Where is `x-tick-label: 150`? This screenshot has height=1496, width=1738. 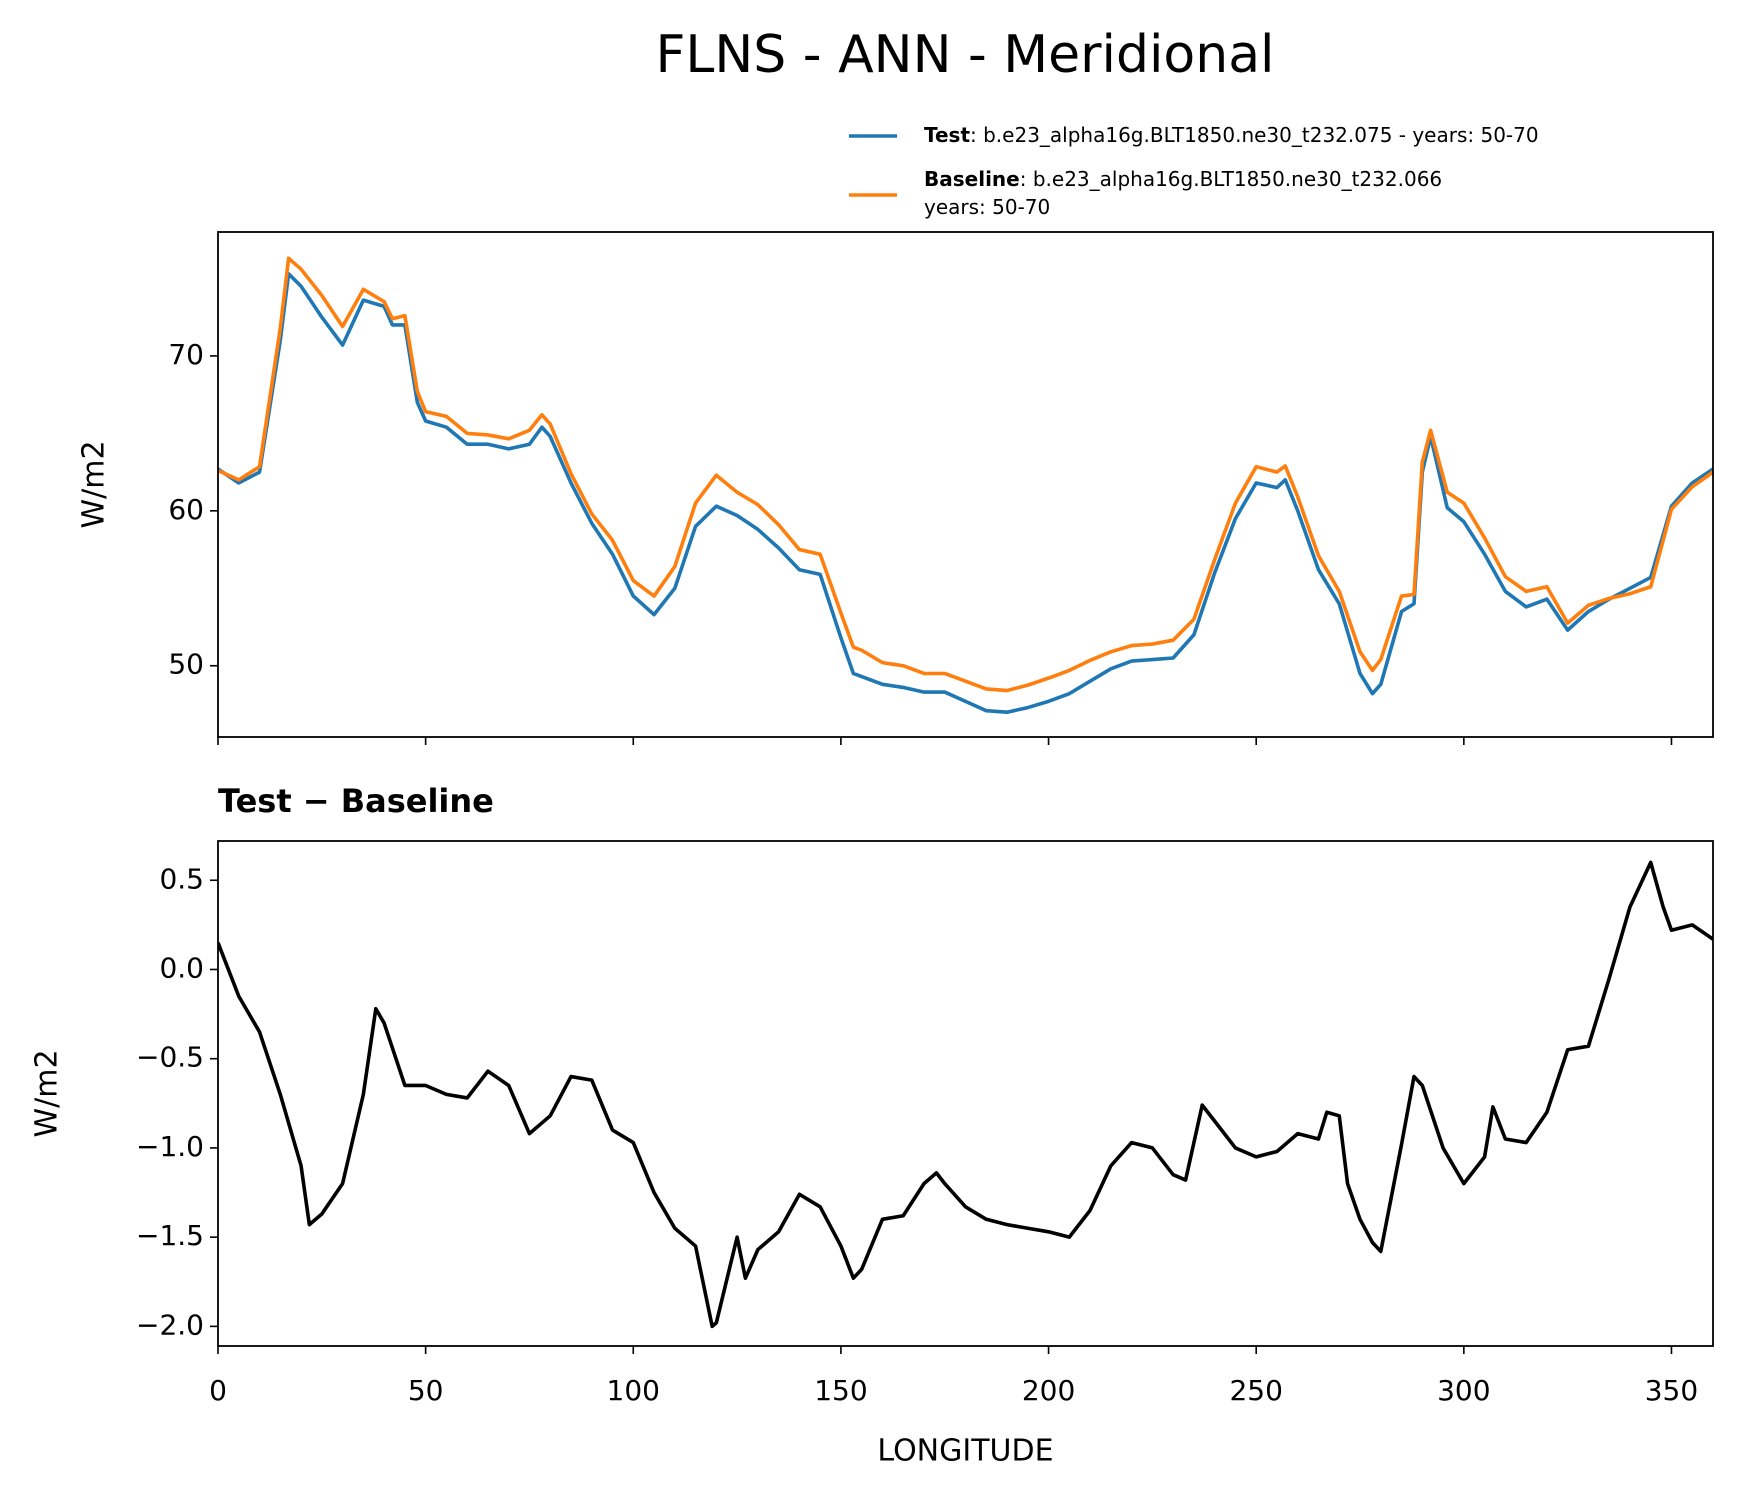 x-tick-label: 150 is located at coordinates (840, 1390).